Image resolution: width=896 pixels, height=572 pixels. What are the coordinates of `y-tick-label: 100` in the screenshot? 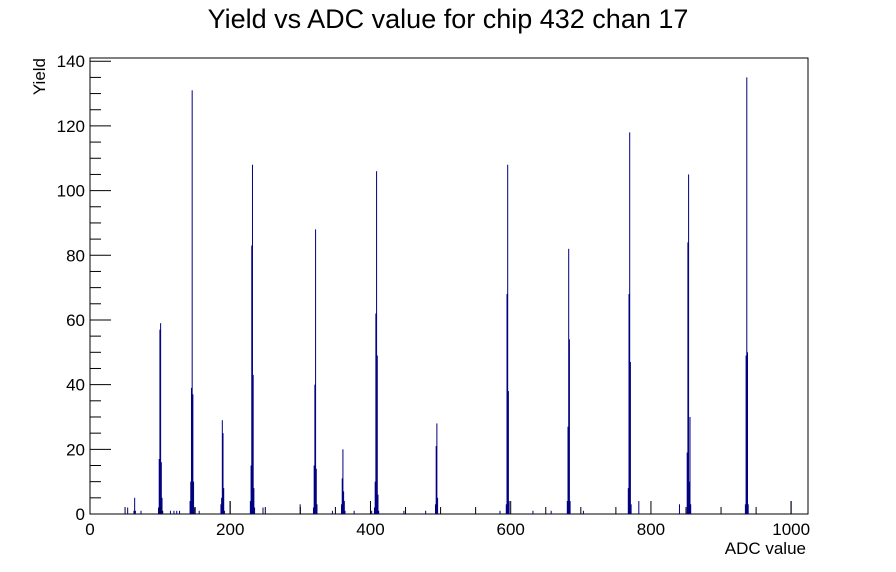 It's located at (71, 191).